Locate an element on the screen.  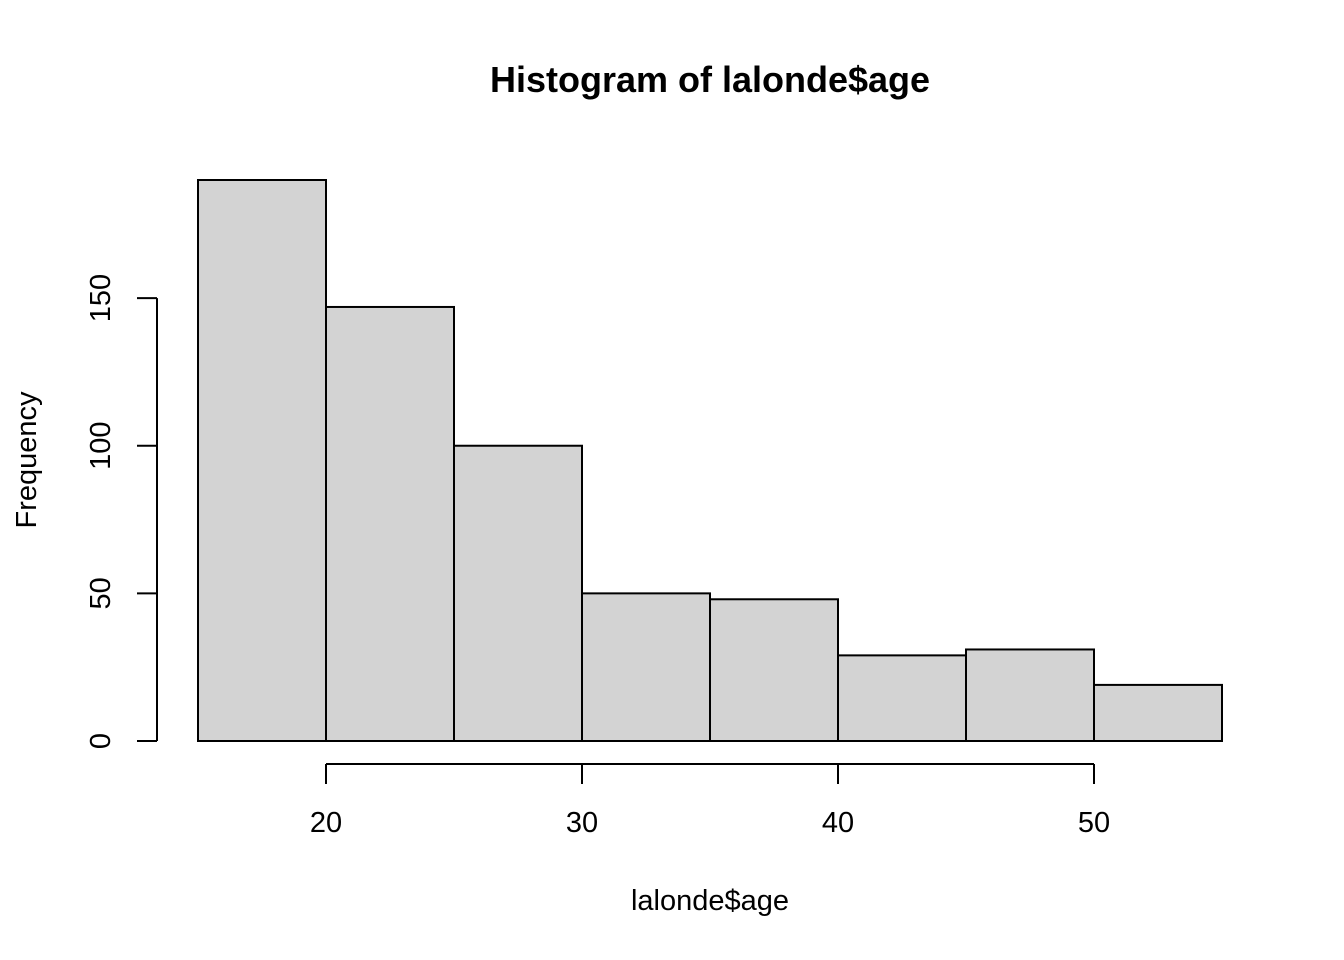
x-tick-label: 20 is located at coordinates (326, 823).